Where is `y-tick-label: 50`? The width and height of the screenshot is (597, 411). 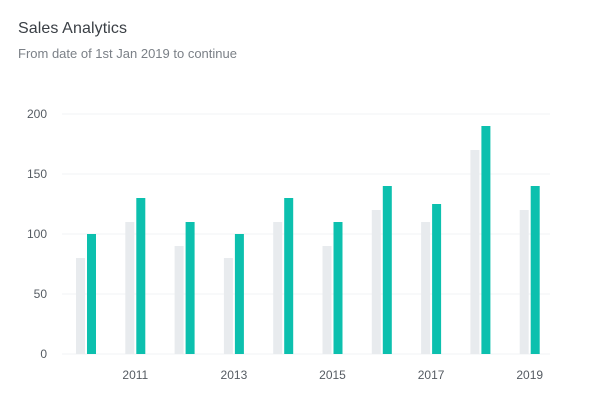
y-tick-label: 50 is located at coordinates (41, 294).